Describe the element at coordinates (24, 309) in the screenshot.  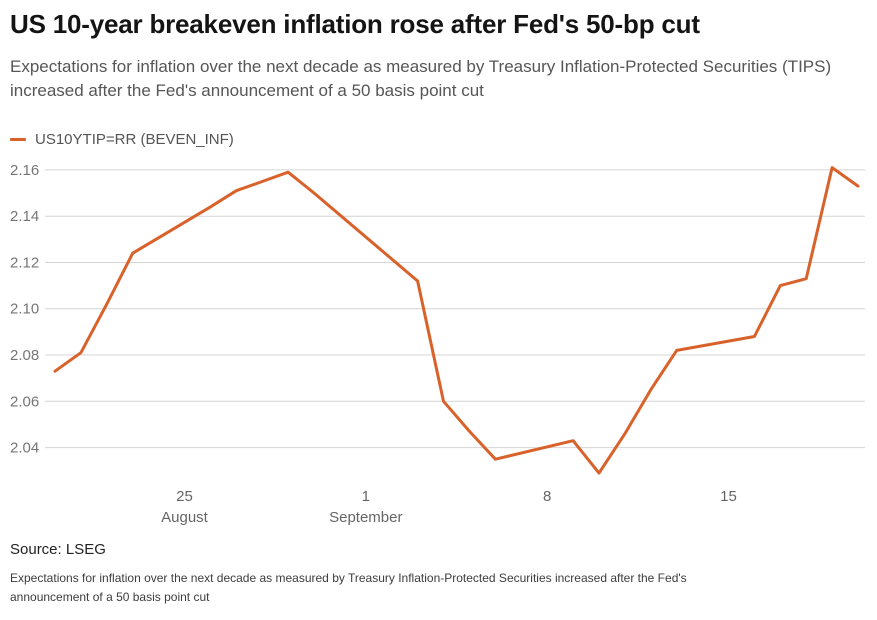
I see `y-axis-tick-label: 2.10` at that location.